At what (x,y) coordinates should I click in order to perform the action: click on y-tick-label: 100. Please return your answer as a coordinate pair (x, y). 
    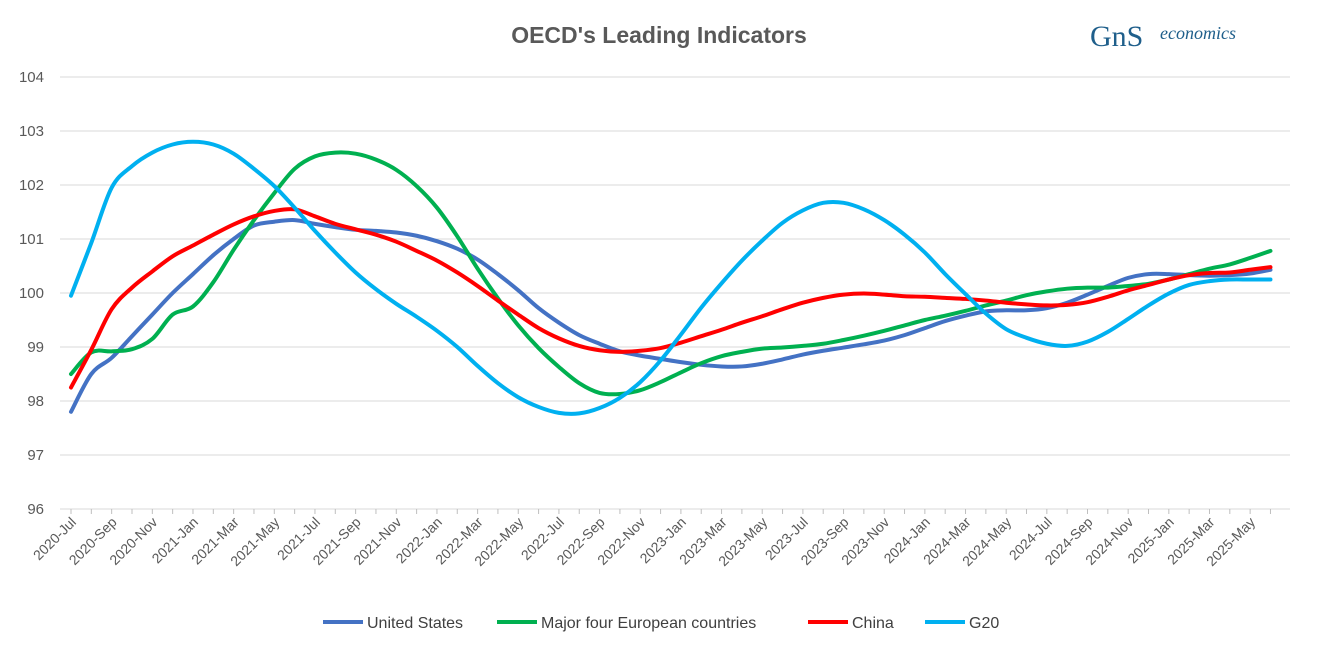
    Looking at the image, I should click on (31, 293).